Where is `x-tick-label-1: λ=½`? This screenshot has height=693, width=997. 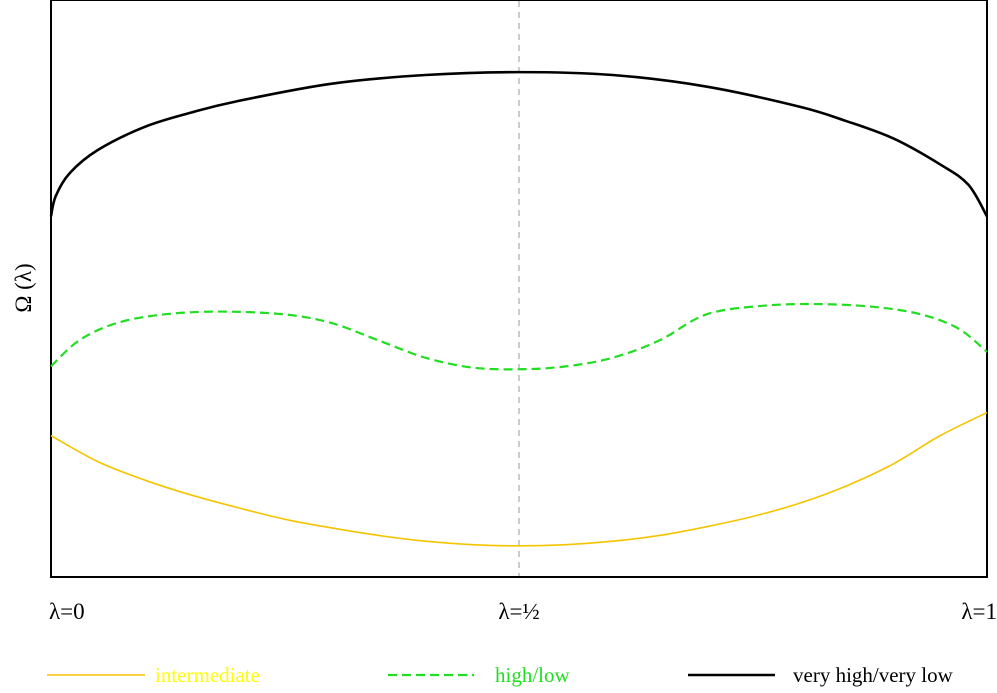 x-tick-label-1: λ=½ is located at coordinates (518, 611).